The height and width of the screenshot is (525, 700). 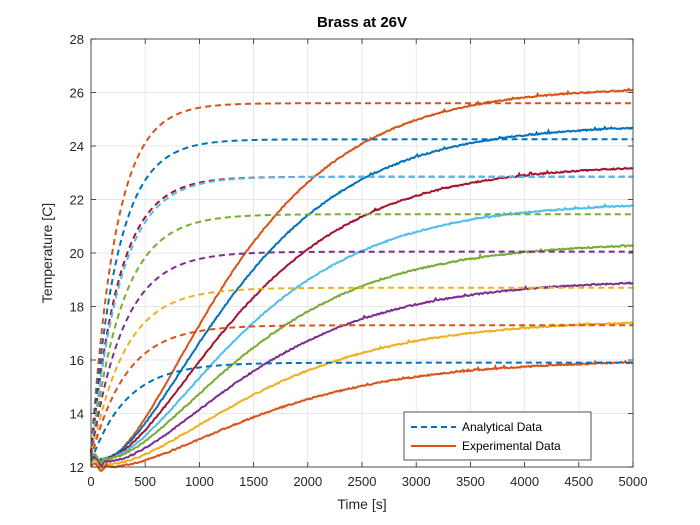 I want to click on y-tick-label: 24, so click(x=77, y=146).